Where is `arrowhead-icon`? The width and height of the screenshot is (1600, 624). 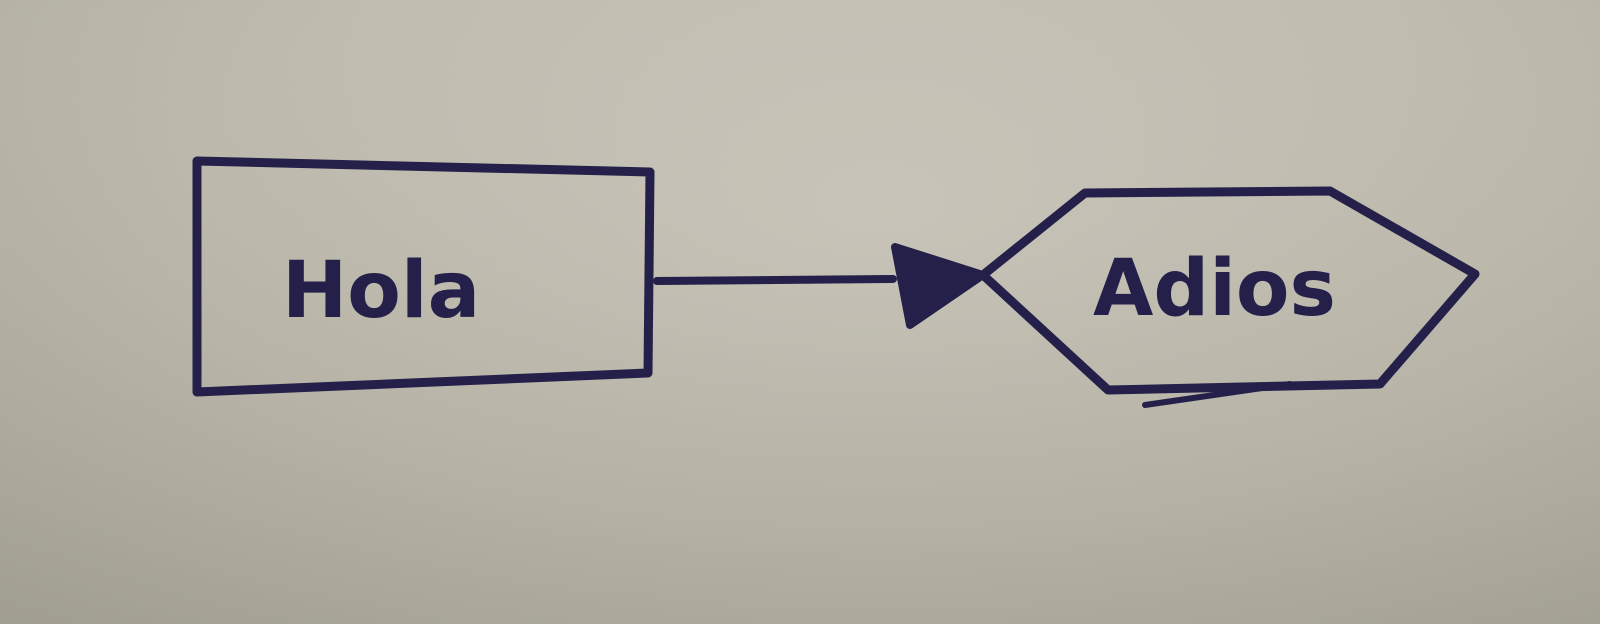
arrowhead-icon is located at coordinates (939, 286).